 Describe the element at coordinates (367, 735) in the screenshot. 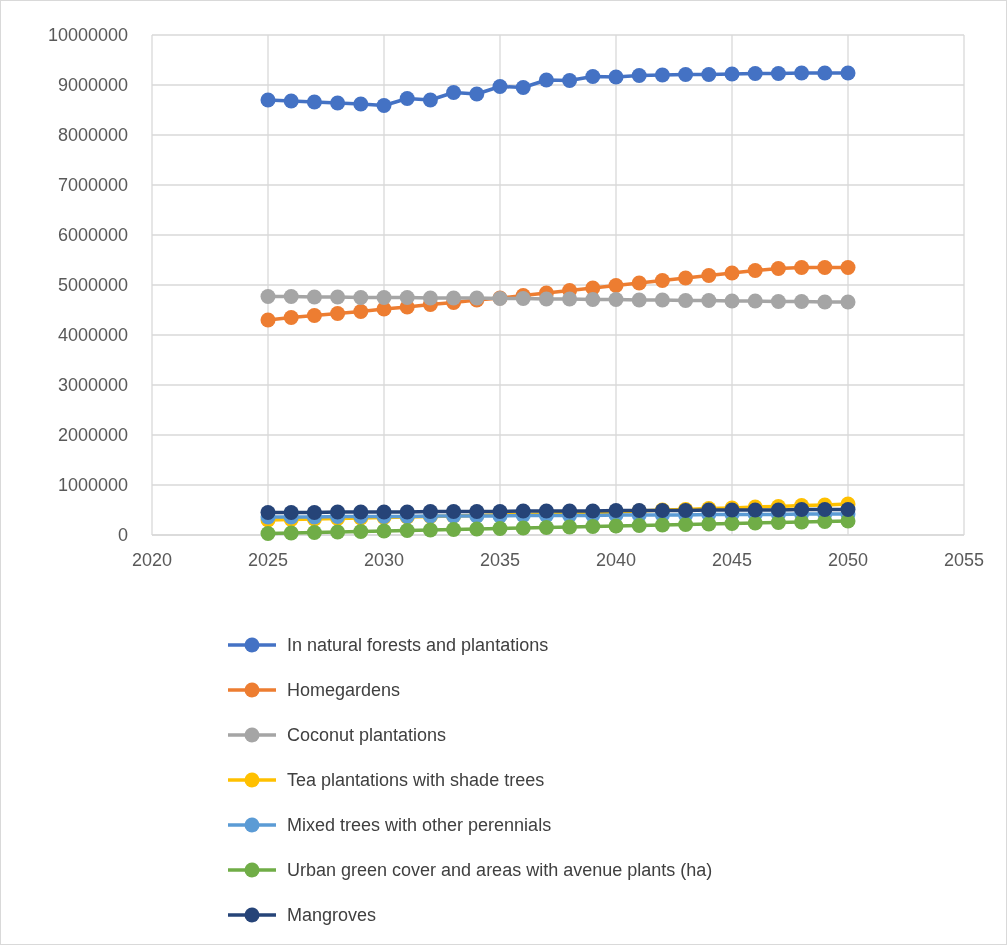

I see `legend-label: Coconut plantations` at that location.